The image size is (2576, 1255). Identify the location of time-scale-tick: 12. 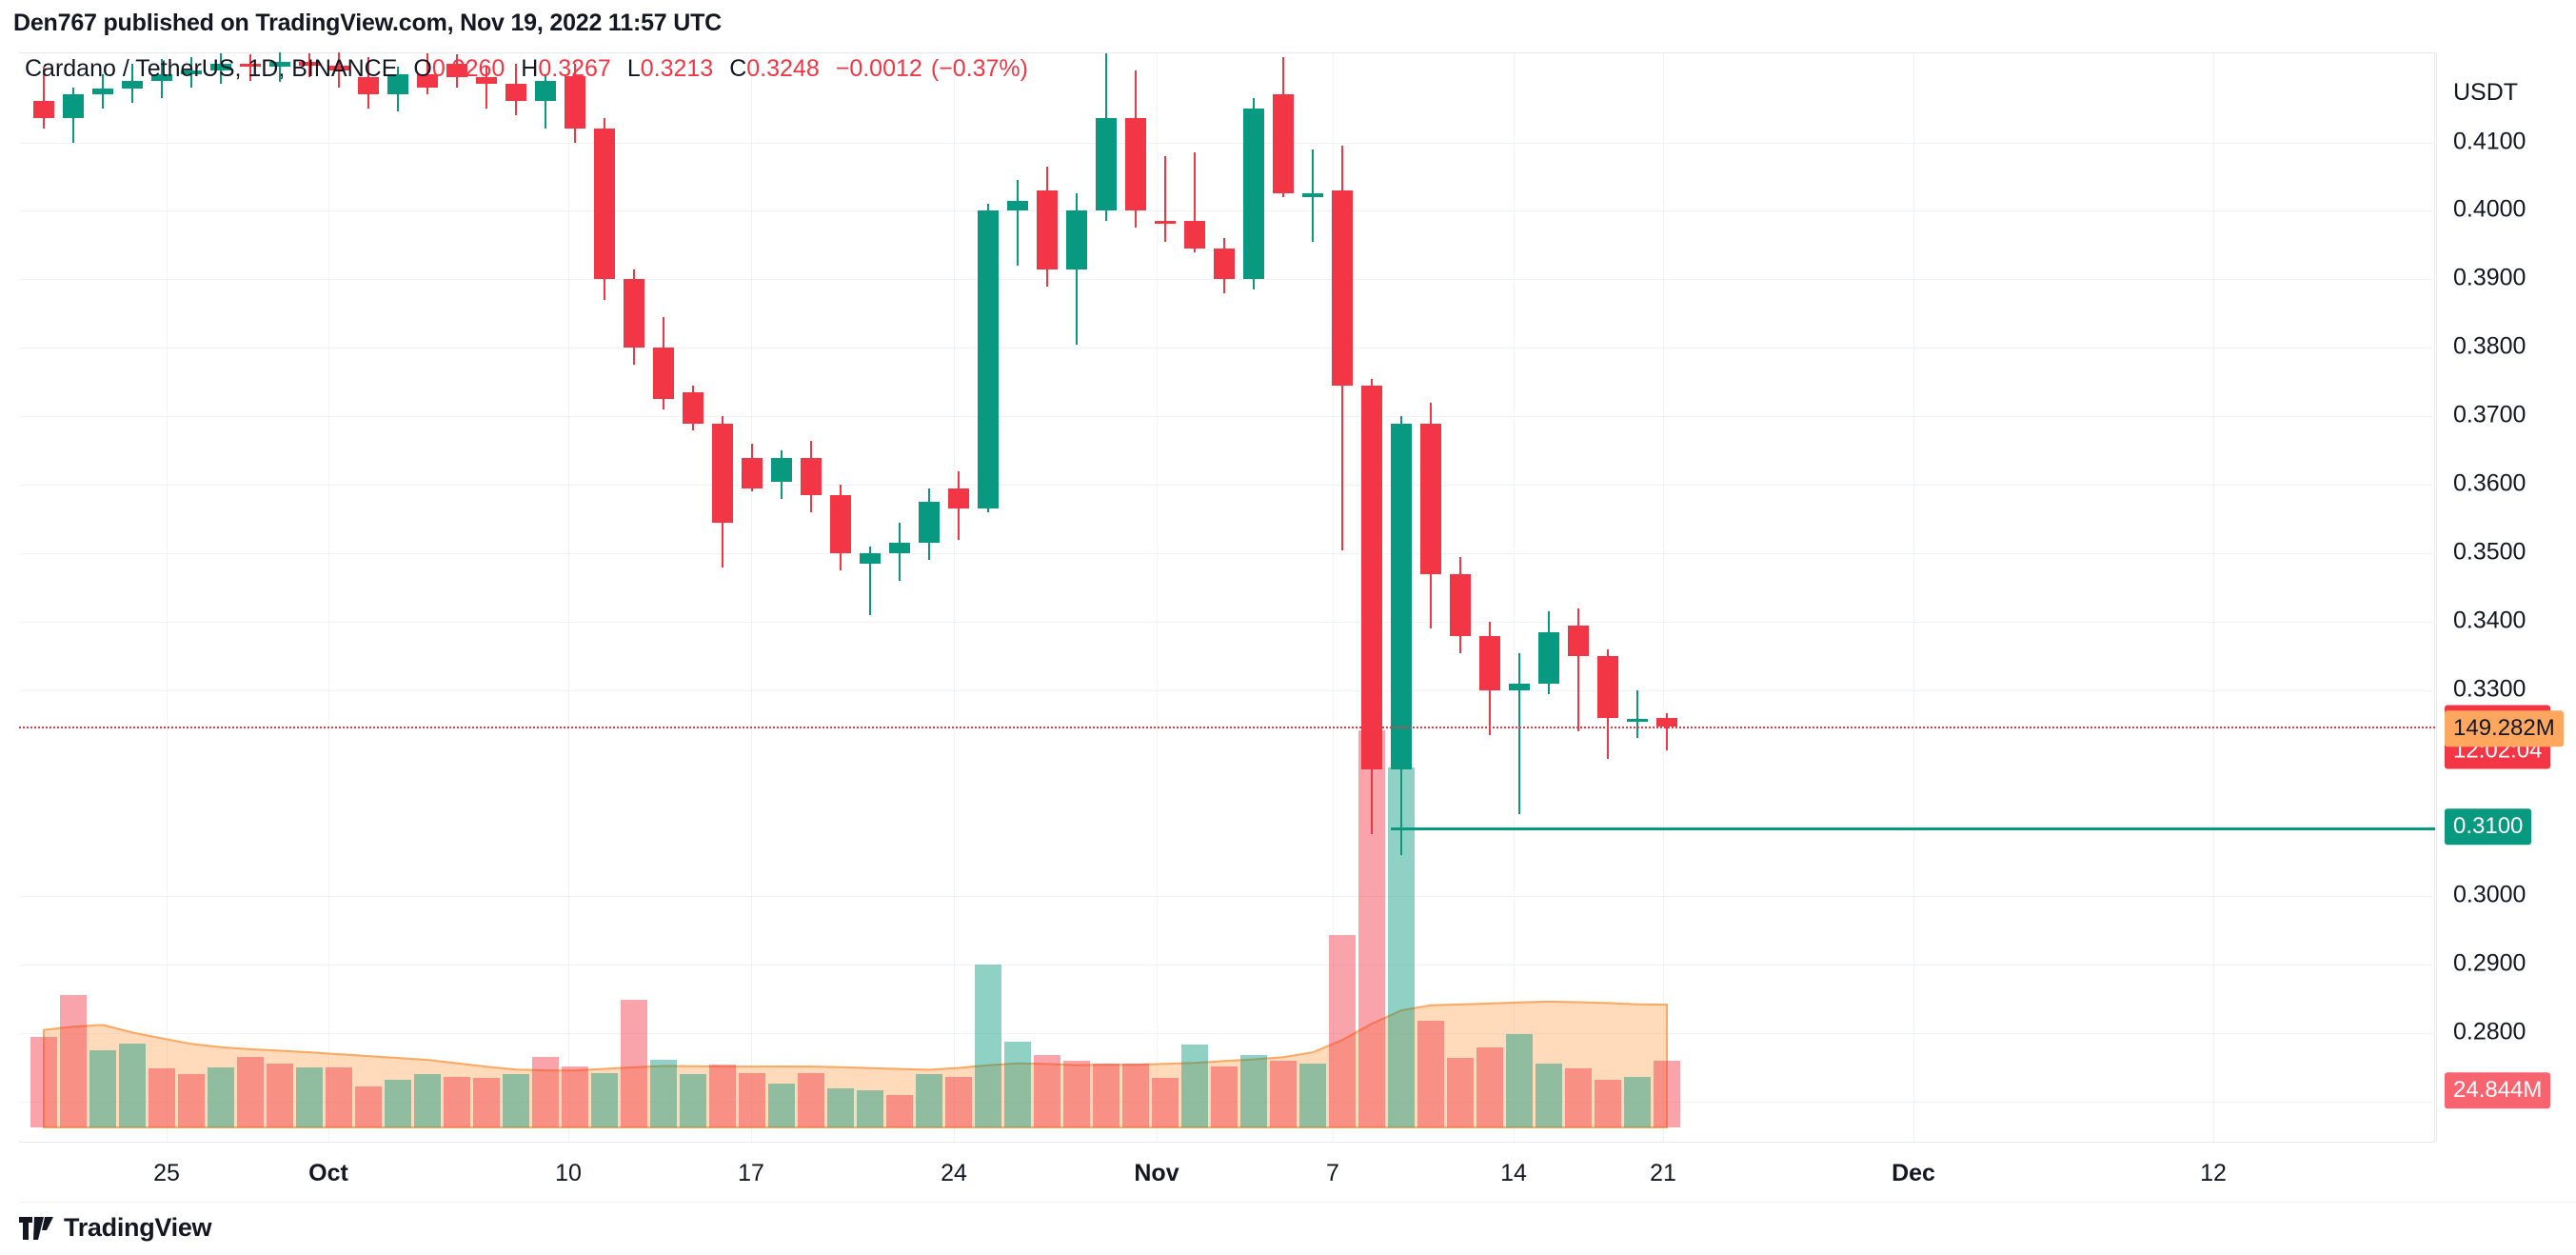
(2213, 1173).